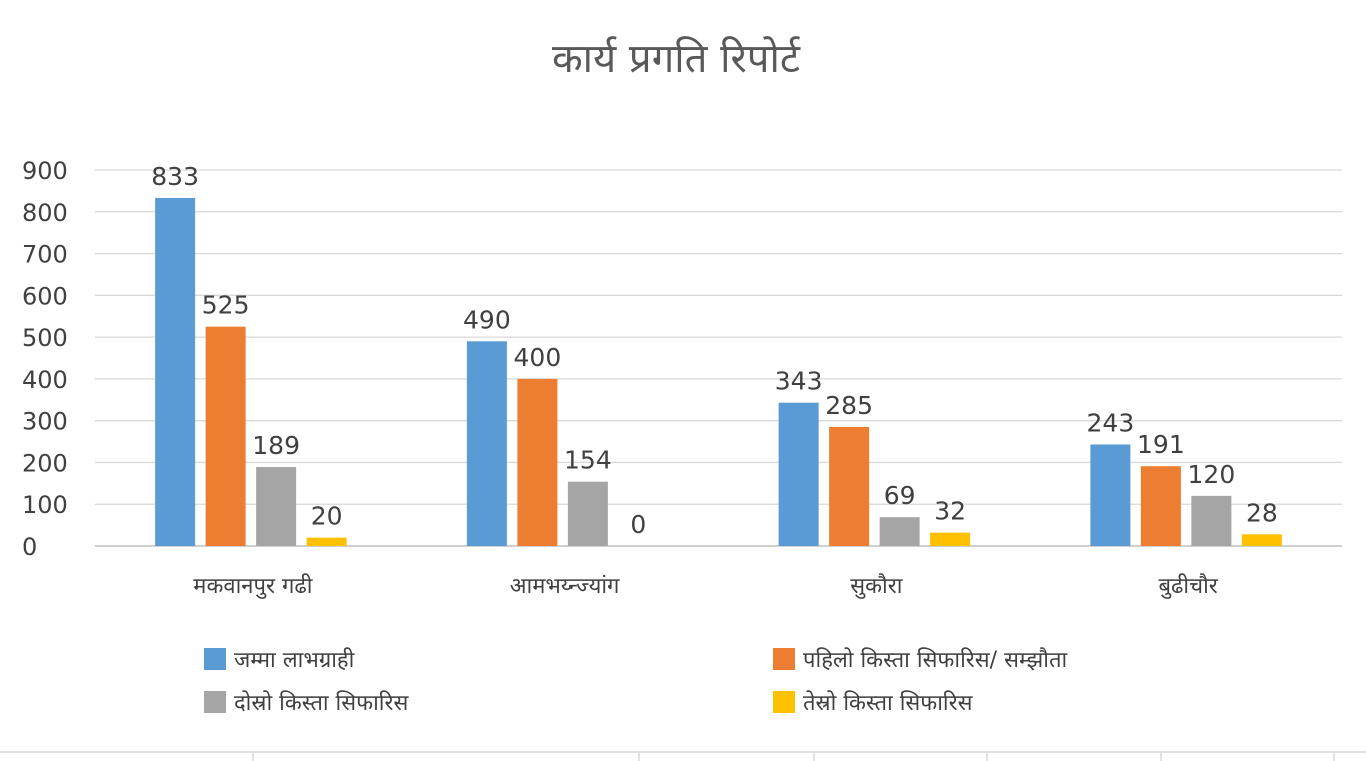 The width and height of the screenshot is (1366, 761). What do you see at coordinates (638, 524) in the screenshot?
I see `data-label: 0` at bounding box center [638, 524].